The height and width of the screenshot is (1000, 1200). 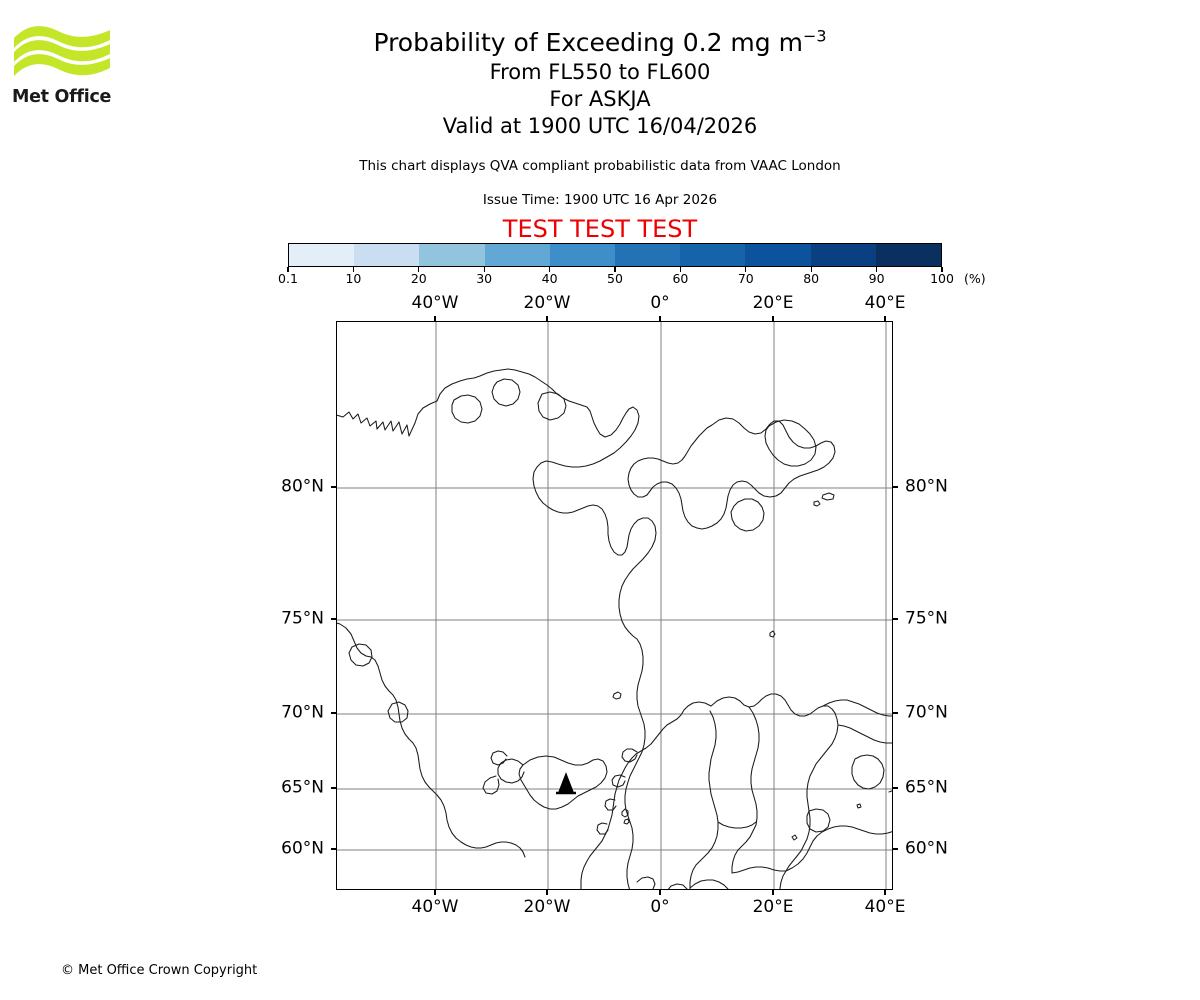 What do you see at coordinates (588, 42) in the screenshot?
I see `page-title-text: Probability of Exceeding 0.2 mg m` at bounding box center [588, 42].